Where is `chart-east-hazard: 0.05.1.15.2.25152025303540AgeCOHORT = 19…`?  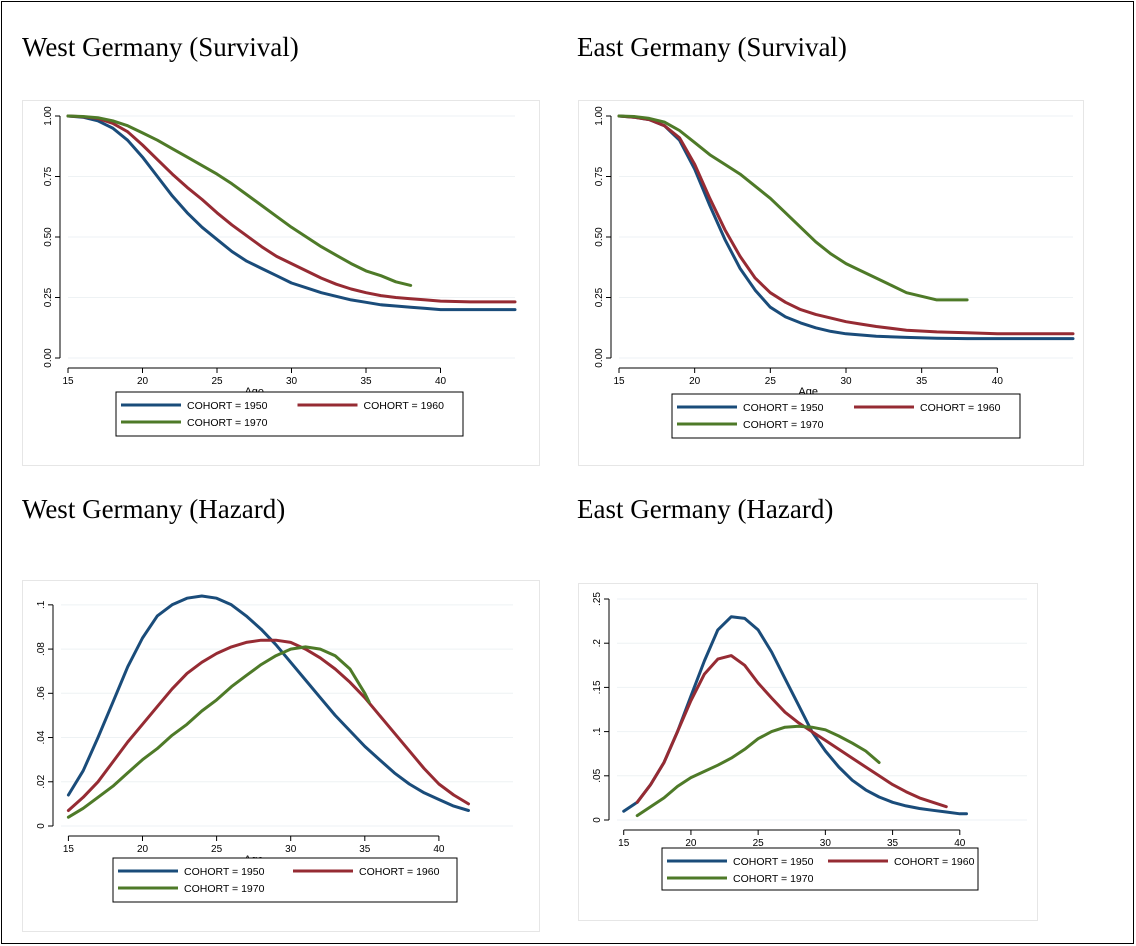
chart-east-hazard: 0.05.1.15.2.25152025303540AgeCOHORT = 19… is located at coordinates (808, 752).